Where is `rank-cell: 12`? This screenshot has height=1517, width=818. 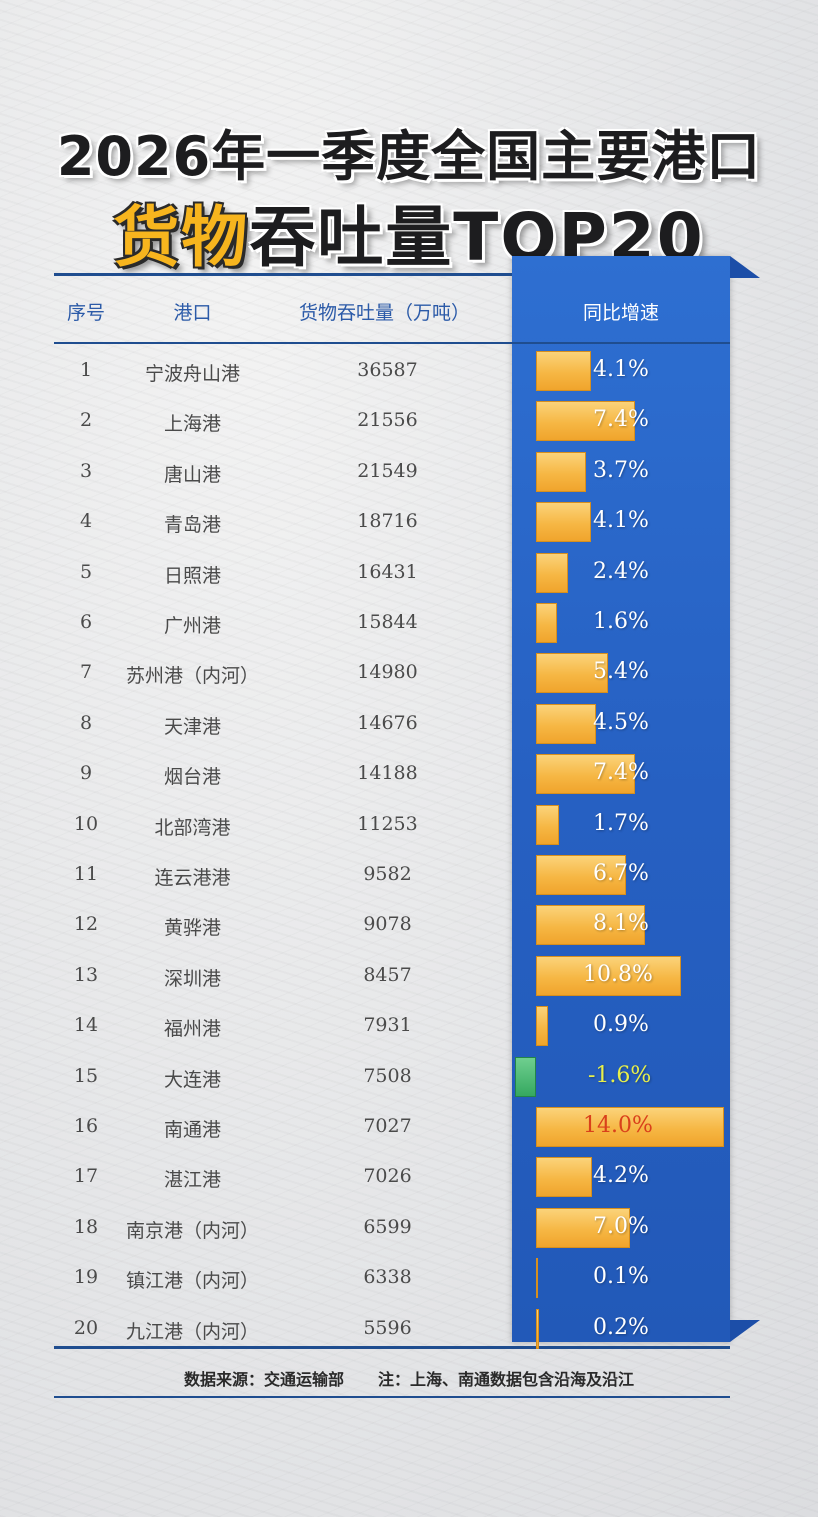
rank-cell: 12 is located at coordinates (86, 924).